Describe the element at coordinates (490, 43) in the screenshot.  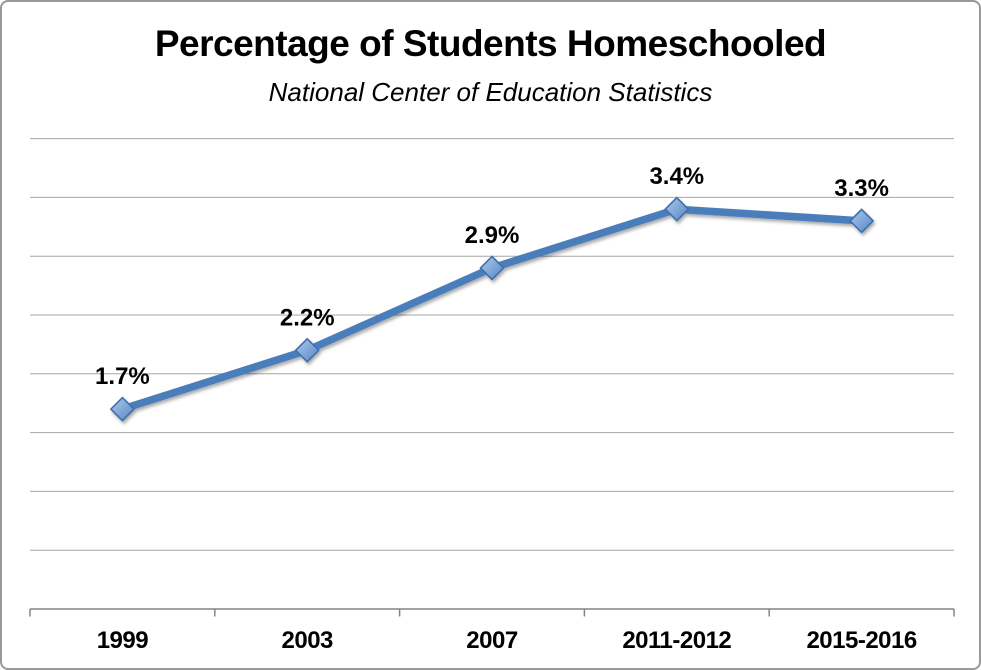
I see `chart-title: Percentage of Students Homeschooled` at that location.